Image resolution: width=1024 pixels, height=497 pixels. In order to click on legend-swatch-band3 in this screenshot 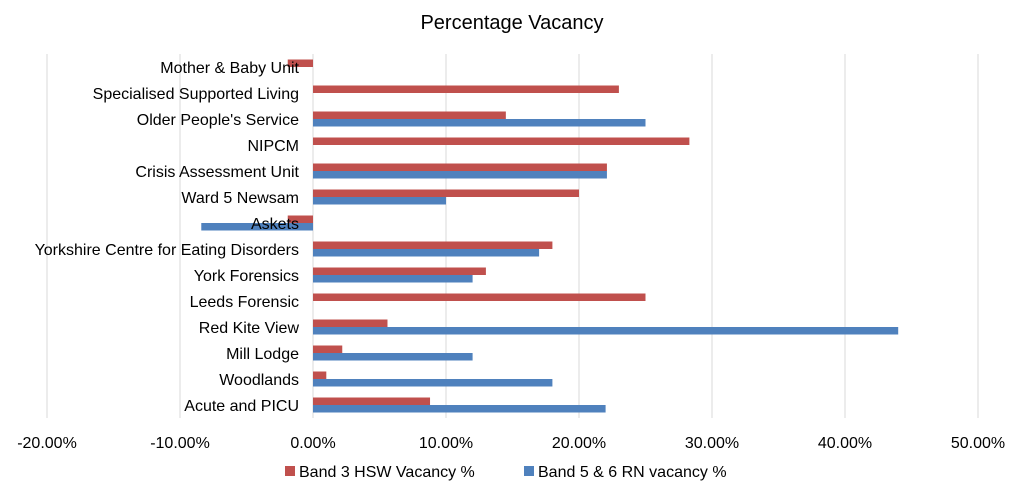, I will do `click(290, 471)`.